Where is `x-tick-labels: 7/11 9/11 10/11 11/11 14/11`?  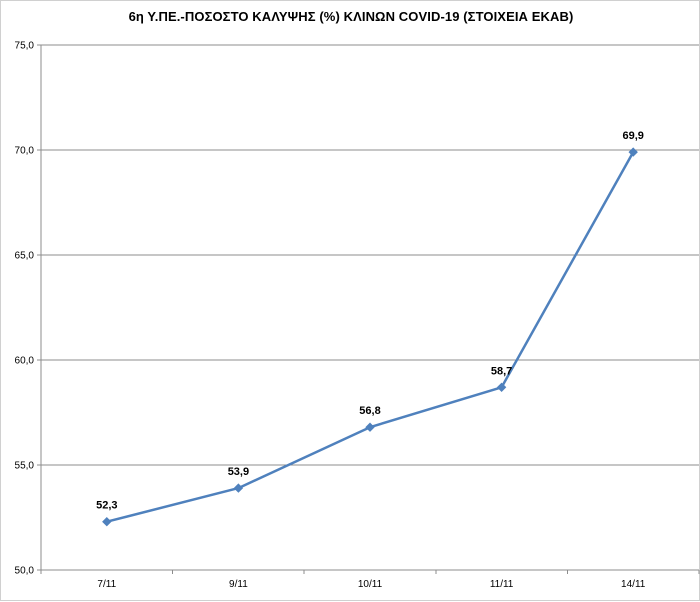 x-tick-labels: 7/11 9/11 10/11 11/11 14/11 is located at coordinates (371, 584).